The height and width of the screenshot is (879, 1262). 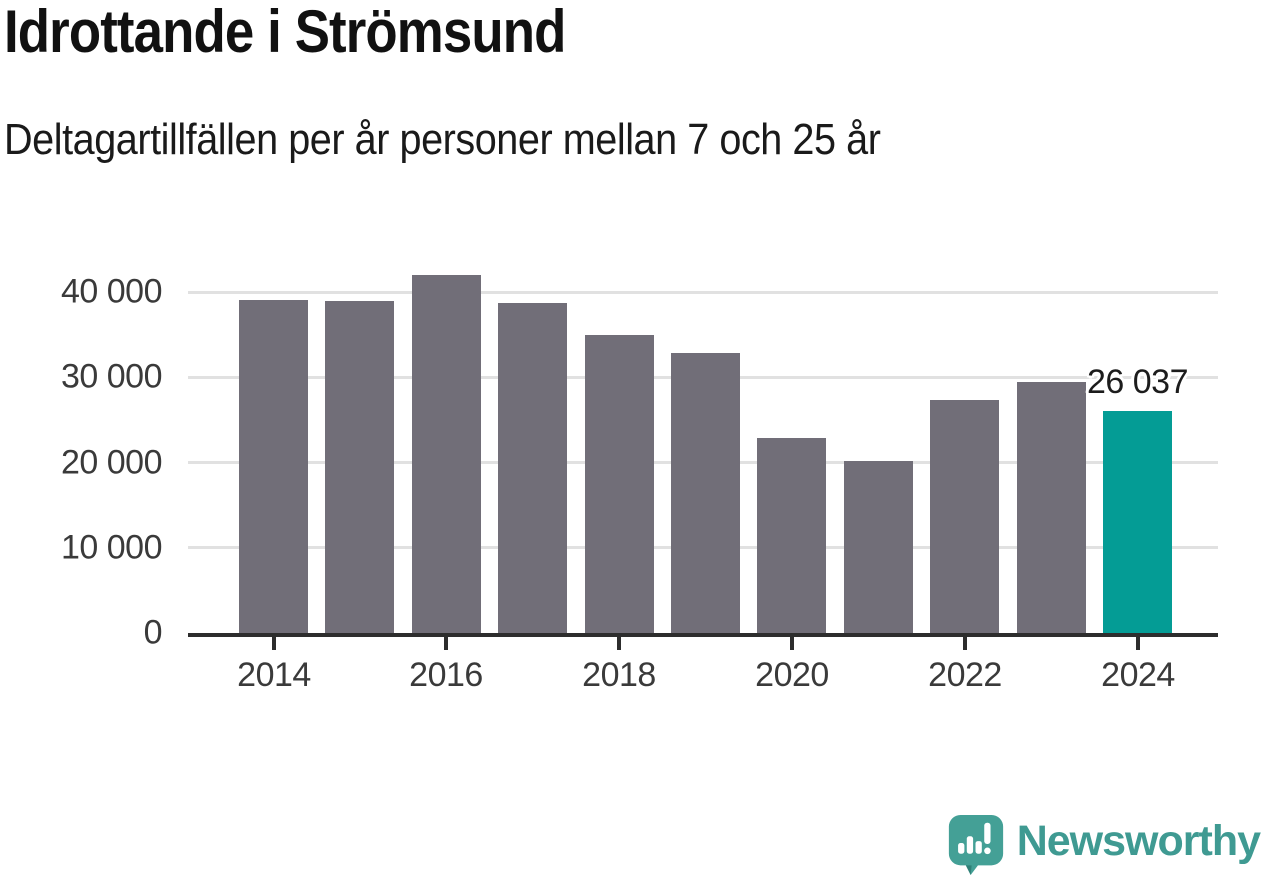 I want to click on bar-2021, so click(x=878, y=547).